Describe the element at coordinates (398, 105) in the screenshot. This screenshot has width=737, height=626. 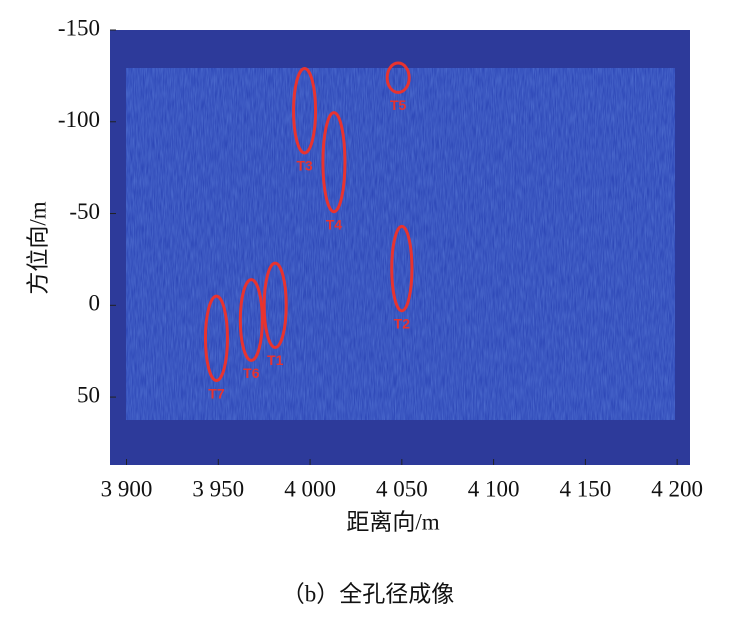
I see `target-label: T5` at that location.